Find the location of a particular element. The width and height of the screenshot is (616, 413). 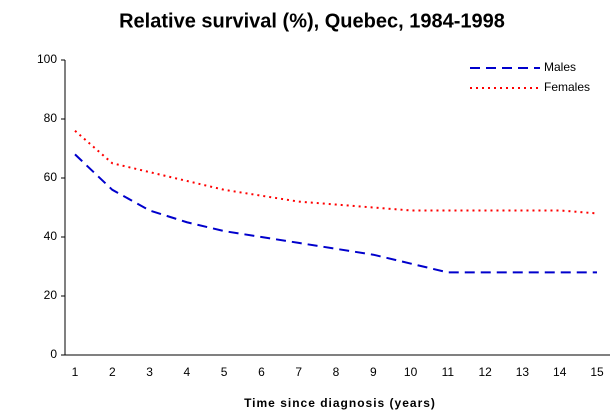

y-tick-label: 80 is located at coordinates (51, 118).